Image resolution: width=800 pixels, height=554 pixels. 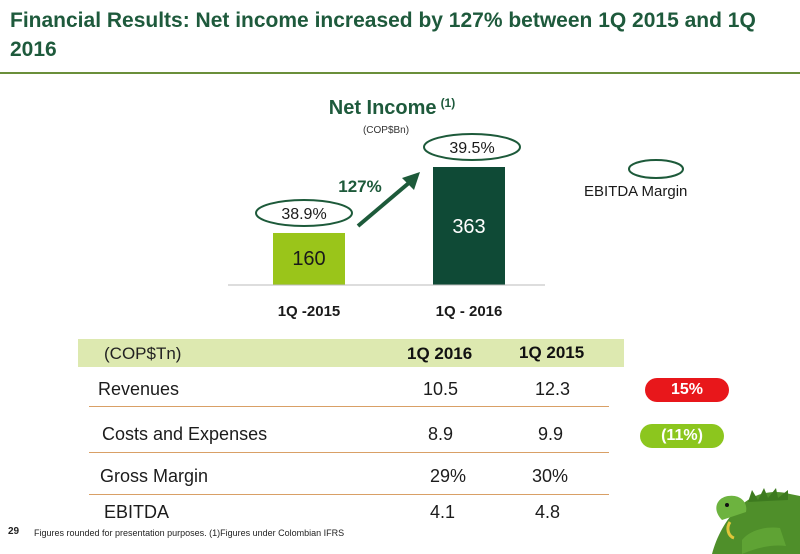 What do you see at coordinates (552, 352) in the screenshot?
I see `table-column-1q2015: 1Q 2015` at bounding box center [552, 352].